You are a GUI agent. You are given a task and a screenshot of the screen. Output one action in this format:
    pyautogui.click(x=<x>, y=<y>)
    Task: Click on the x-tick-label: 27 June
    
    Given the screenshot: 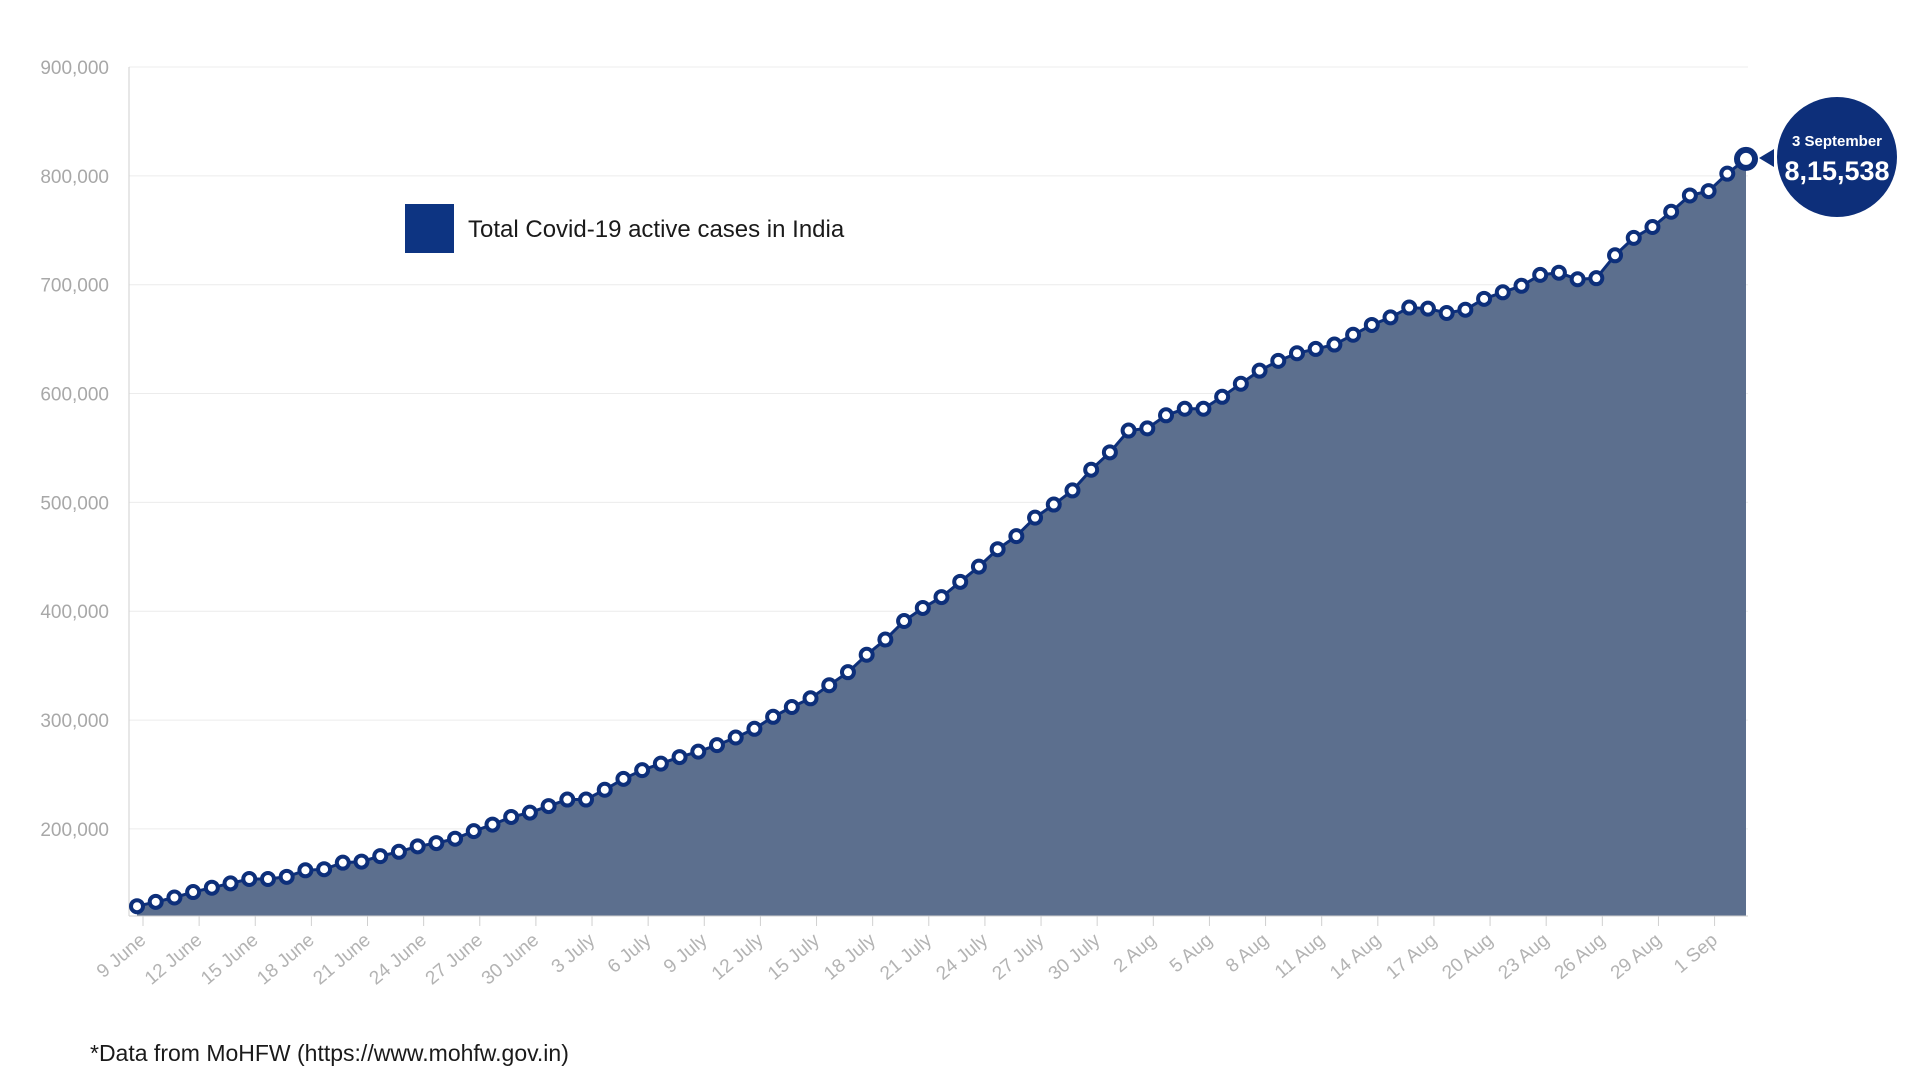 What is the action you would take?
    pyautogui.click(x=454, y=960)
    